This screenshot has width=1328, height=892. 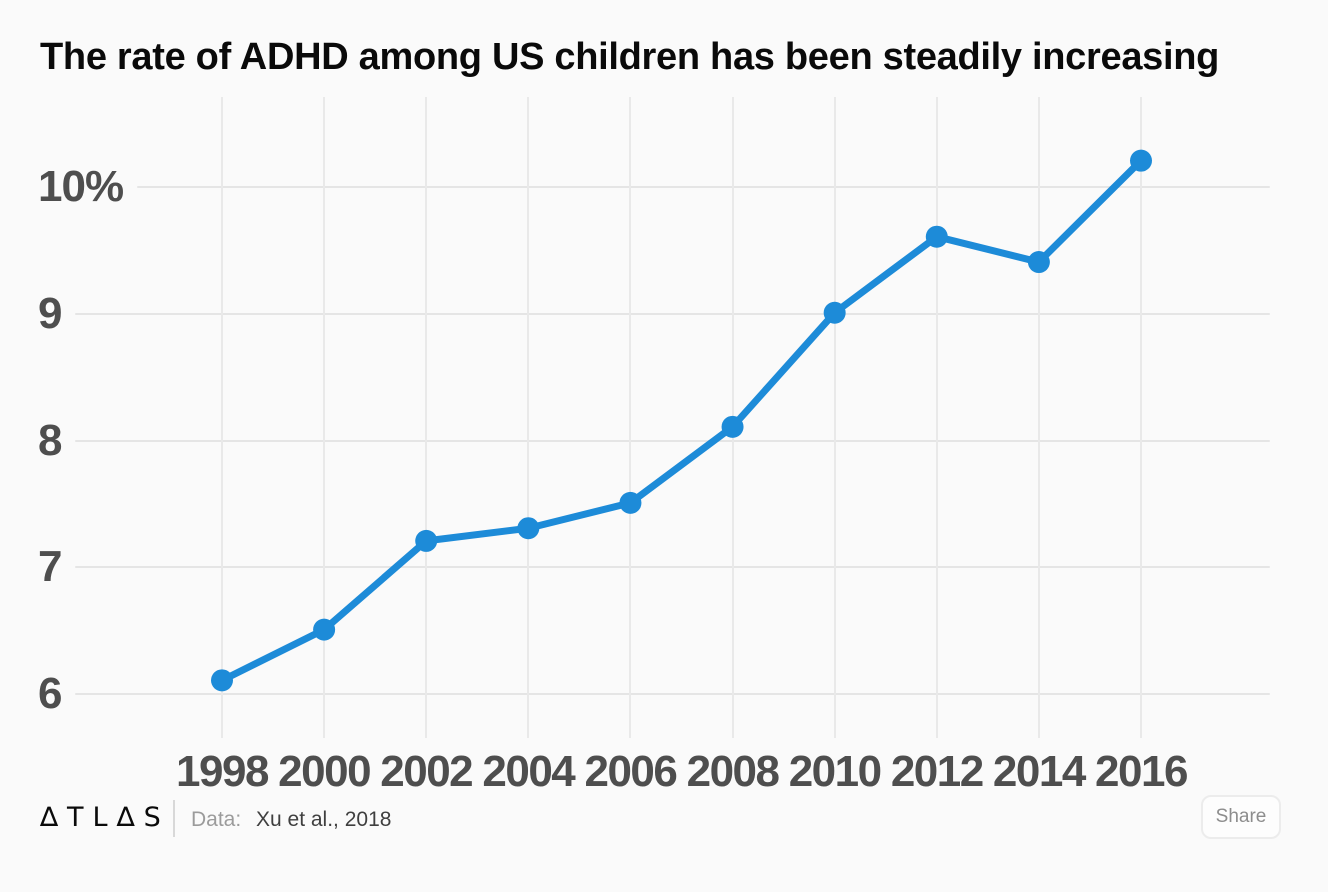 What do you see at coordinates (324, 629) in the screenshot?
I see `data-point-2000` at bounding box center [324, 629].